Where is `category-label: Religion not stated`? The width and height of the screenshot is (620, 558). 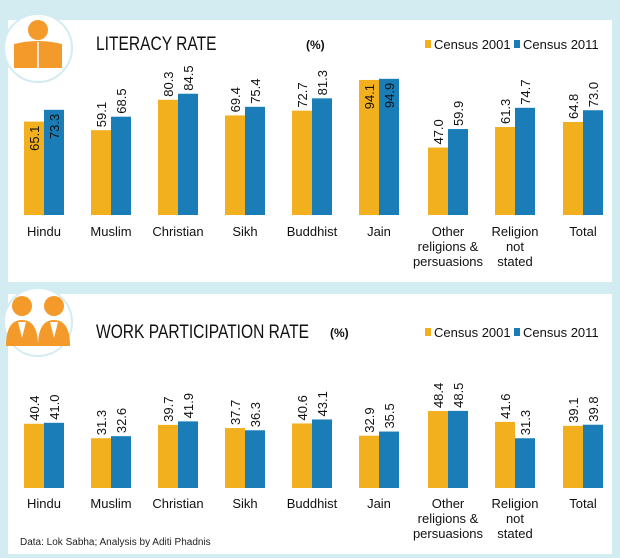 category-label: Religion not stated is located at coordinates (515, 246).